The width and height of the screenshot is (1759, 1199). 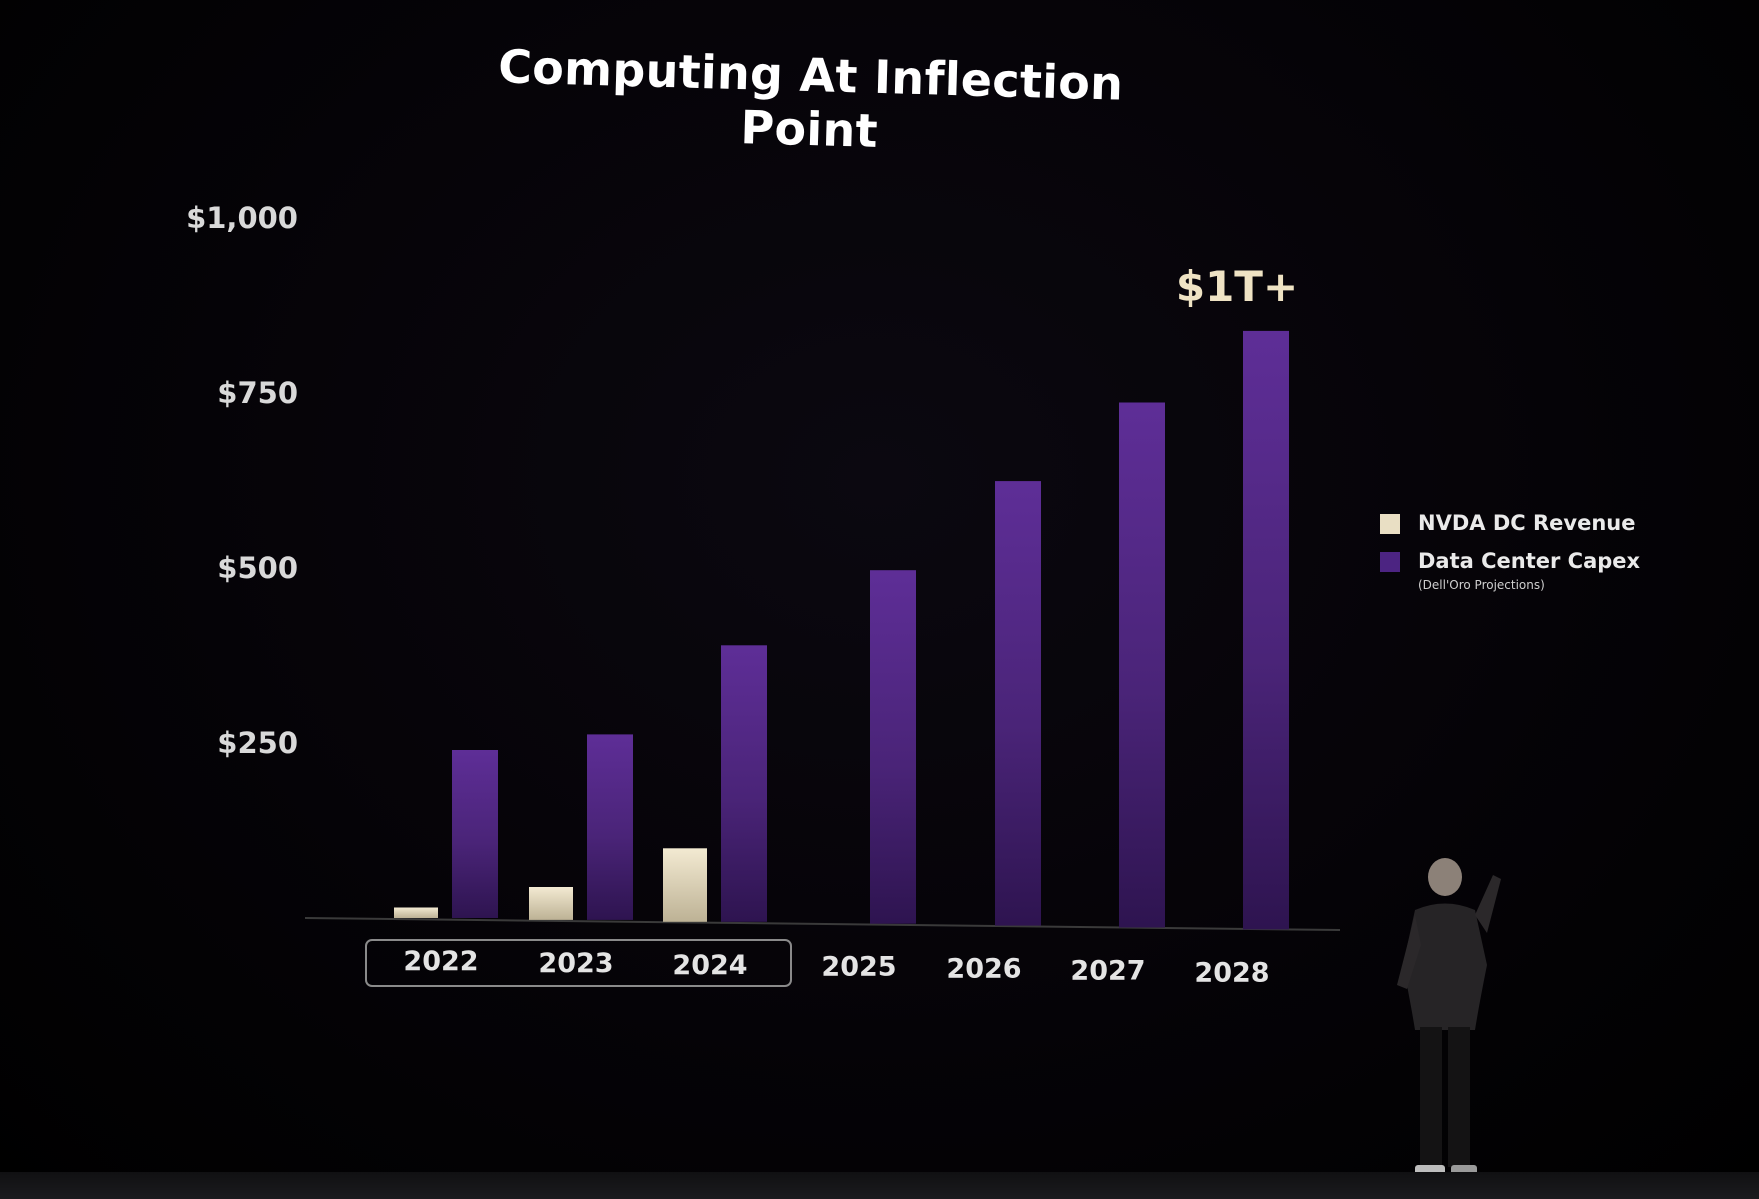 What do you see at coordinates (257, 393) in the screenshot?
I see `y-tick-label: $750` at bounding box center [257, 393].